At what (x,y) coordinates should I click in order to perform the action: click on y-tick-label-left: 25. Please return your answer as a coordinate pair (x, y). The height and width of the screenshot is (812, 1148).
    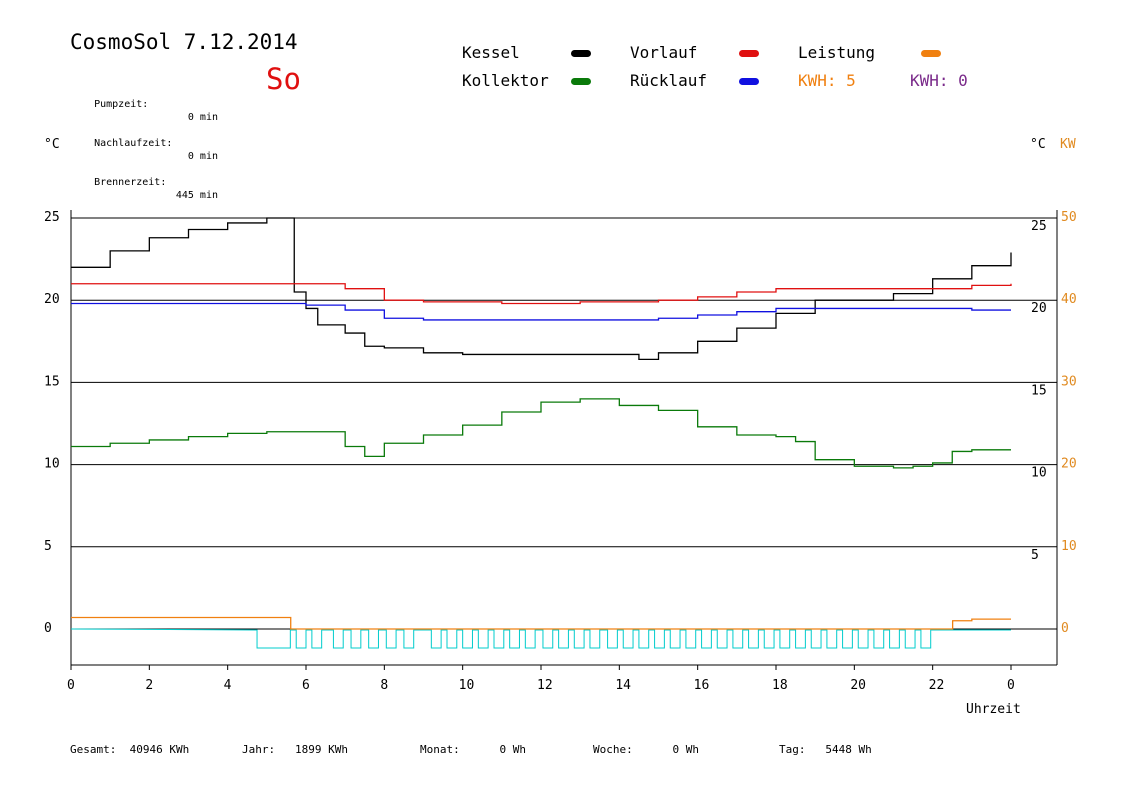
    Looking at the image, I should click on (52, 217).